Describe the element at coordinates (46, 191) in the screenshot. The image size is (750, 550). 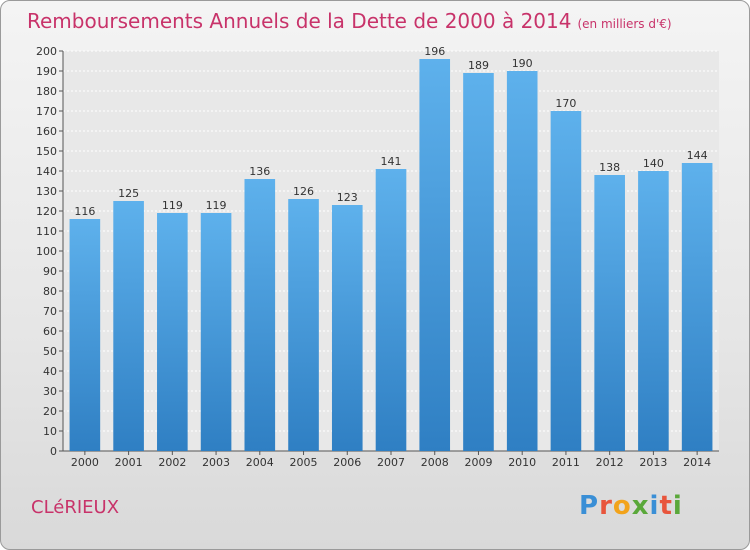
I see `y-tick-label: 130` at that location.